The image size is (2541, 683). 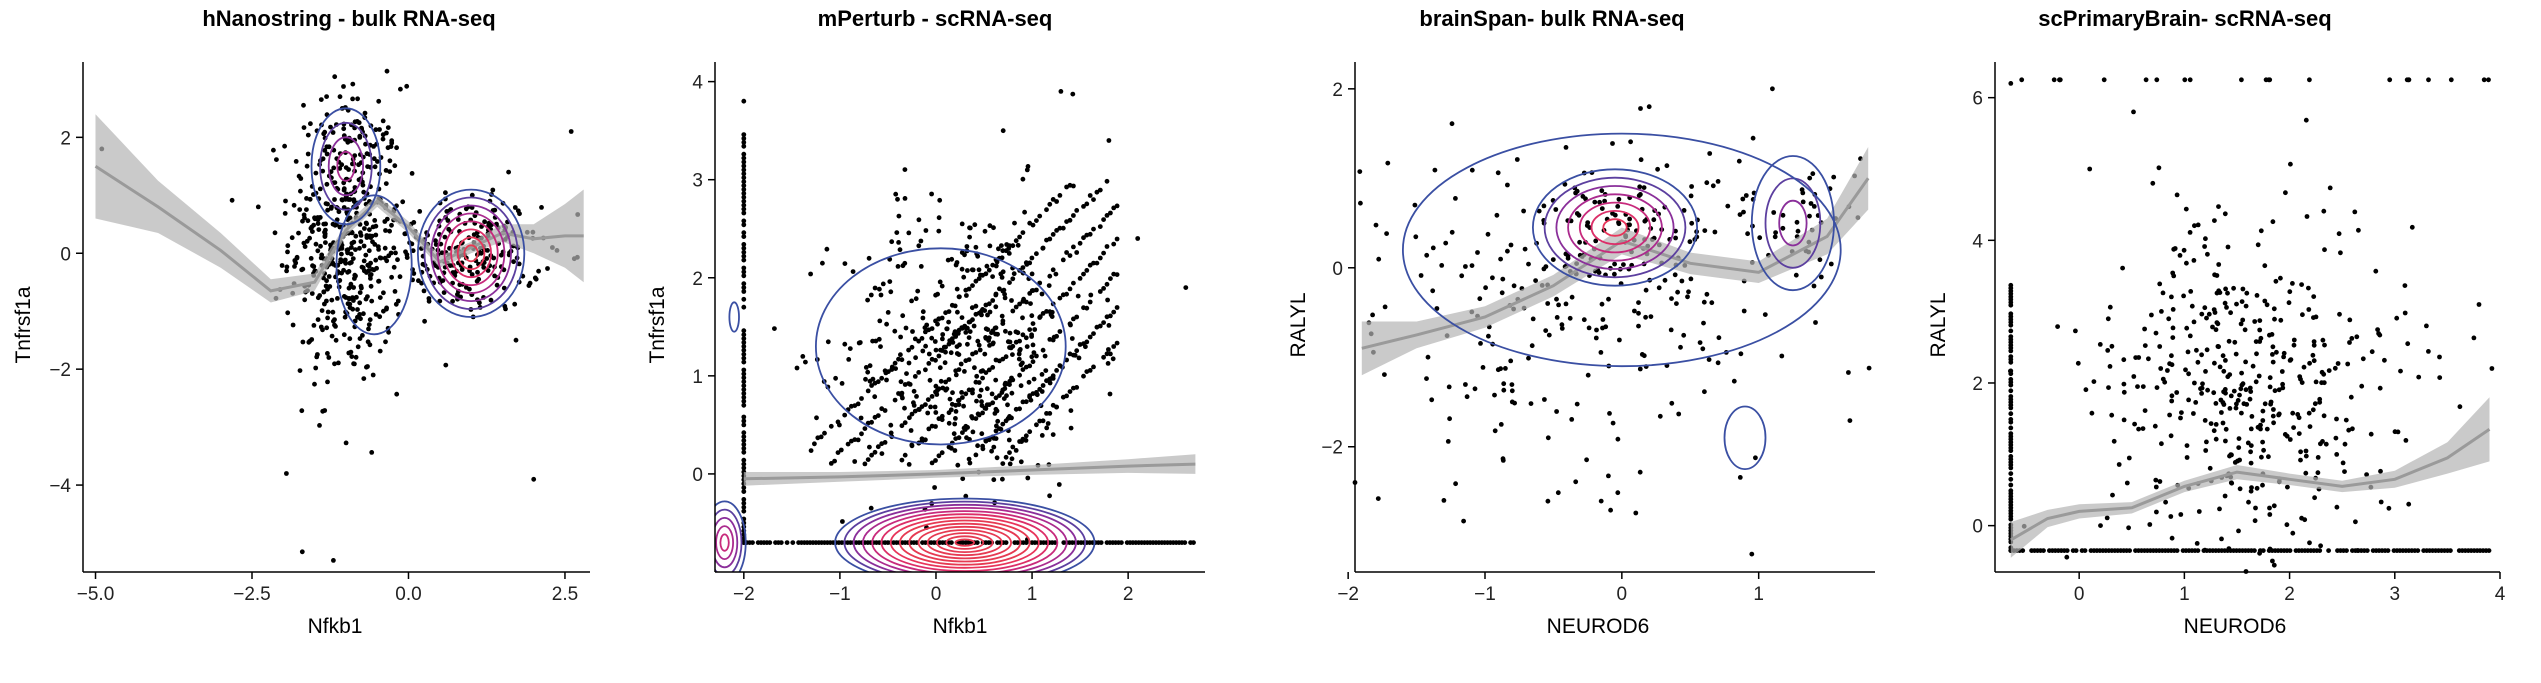 I want to click on x-axis-label: NEUROD6, so click(x=2235, y=626).